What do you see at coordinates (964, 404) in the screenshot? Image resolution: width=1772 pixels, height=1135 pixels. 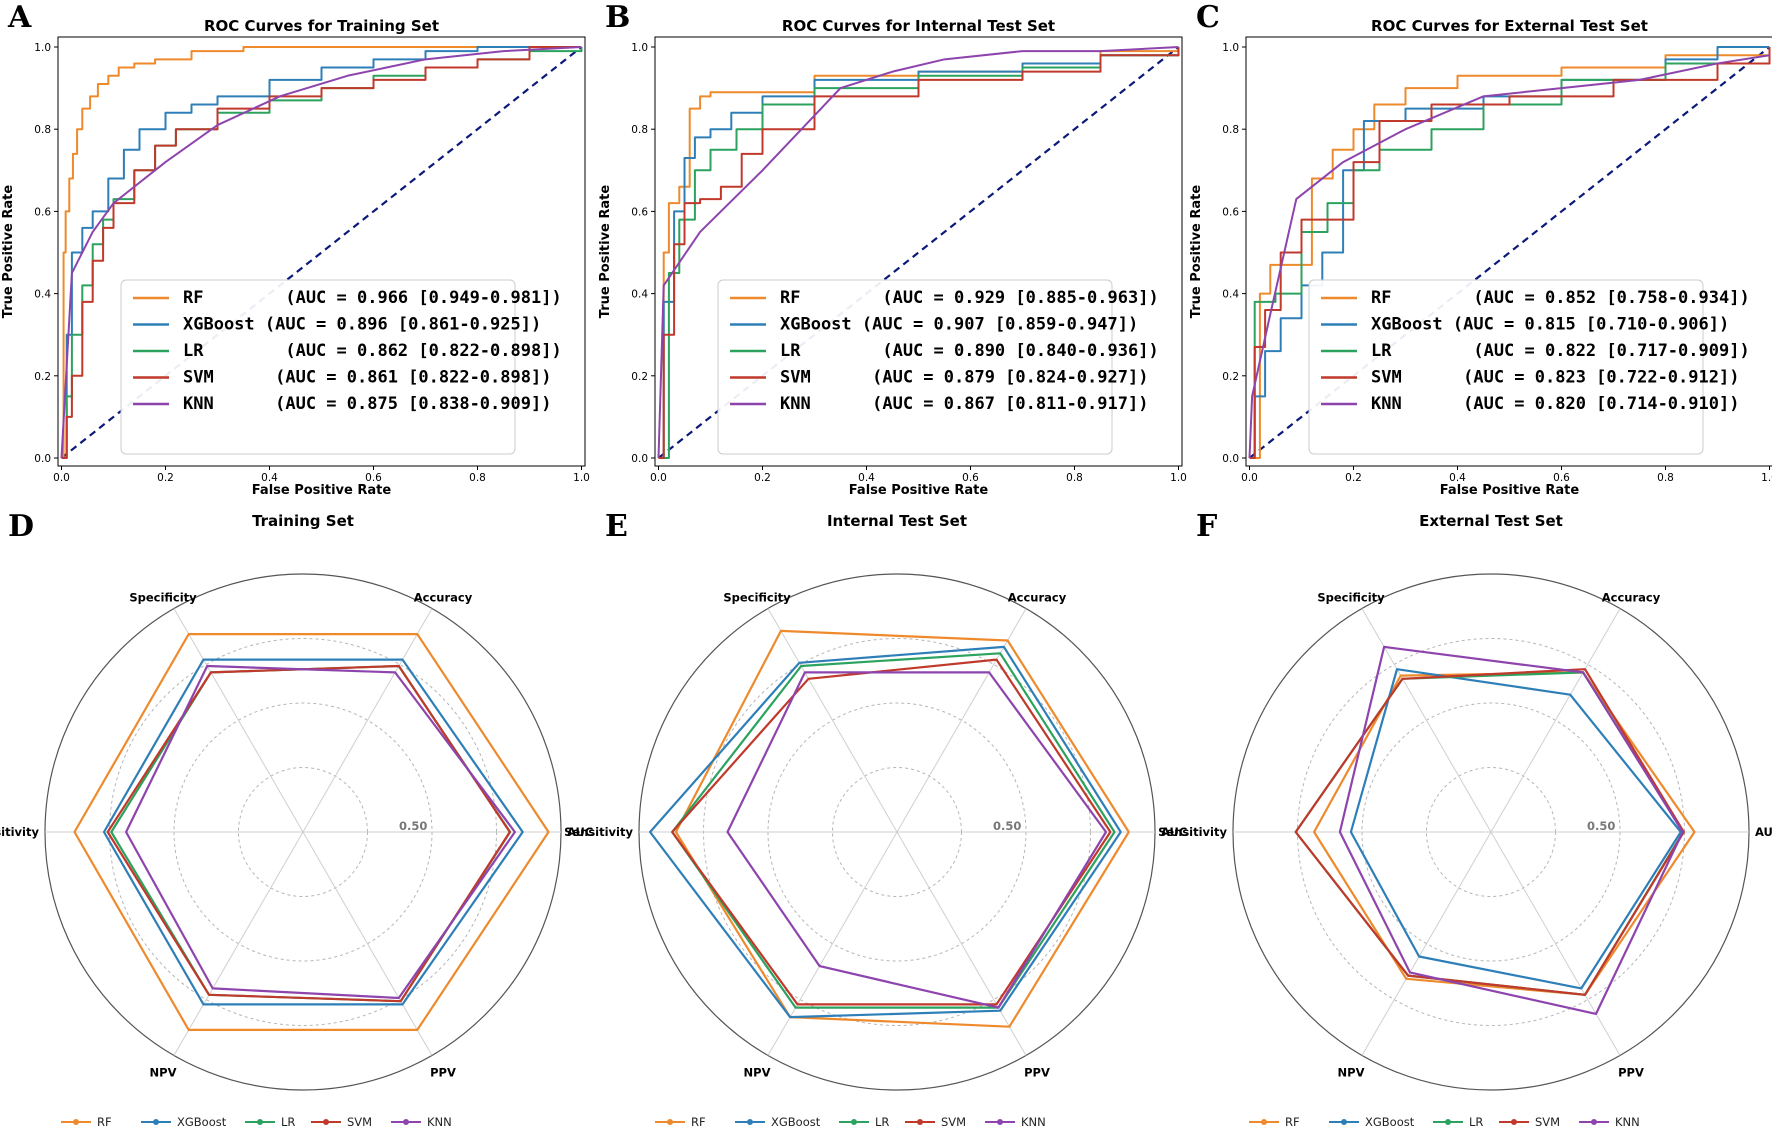 I see `legend-entry-knn: KNN (AUC = 0.867 [0.811-0.917])` at bounding box center [964, 404].